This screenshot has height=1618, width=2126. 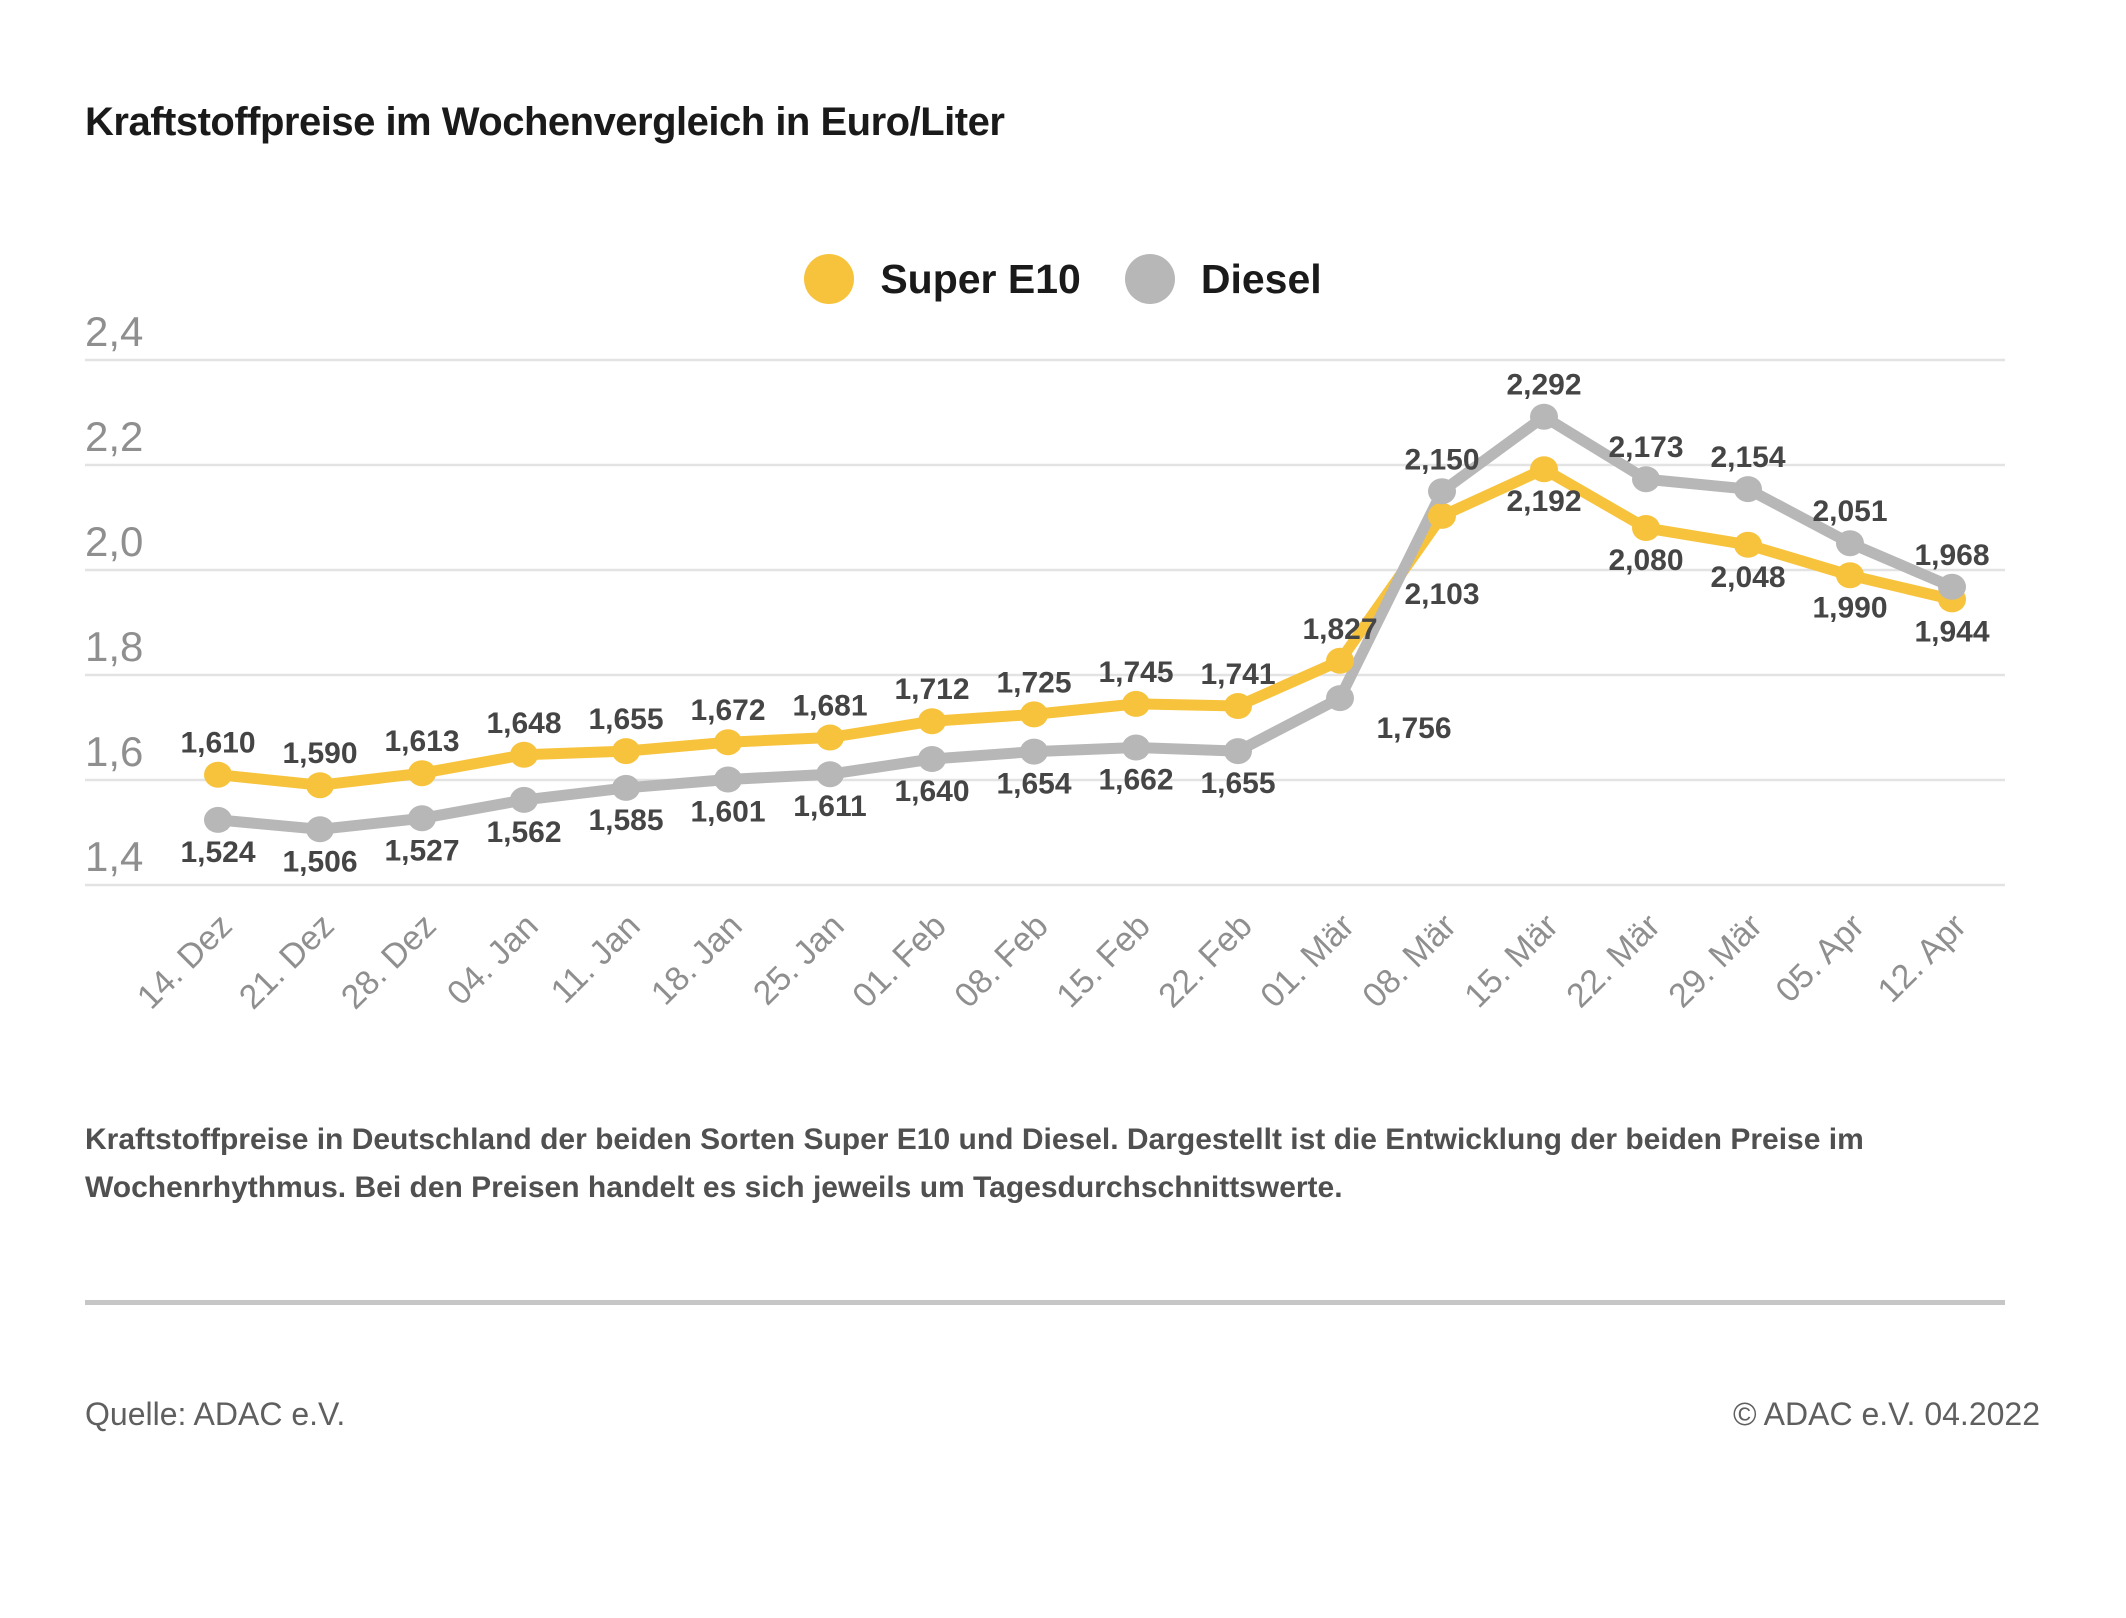 What do you see at coordinates (114, 751) in the screenshot?
I see `y-axis-label: 1,6` at bounding box center [114, 751].